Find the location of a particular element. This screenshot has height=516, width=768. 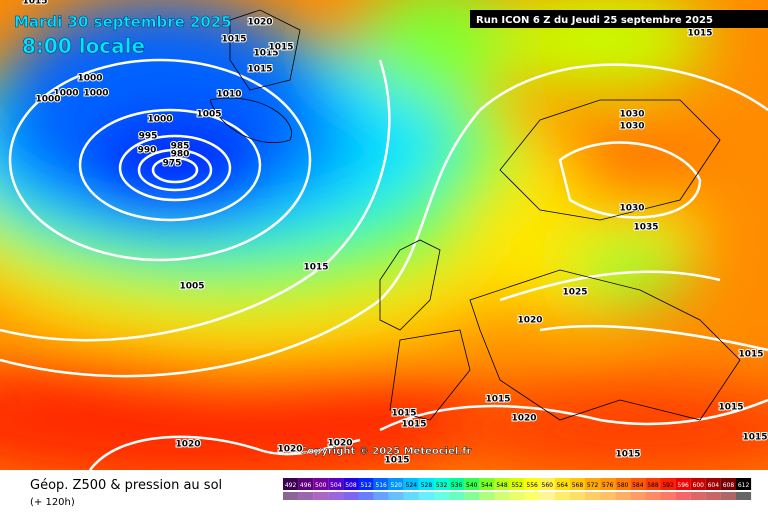

date-label: Mardi 30 septembre 2025 is located at coordinates (123, 22).